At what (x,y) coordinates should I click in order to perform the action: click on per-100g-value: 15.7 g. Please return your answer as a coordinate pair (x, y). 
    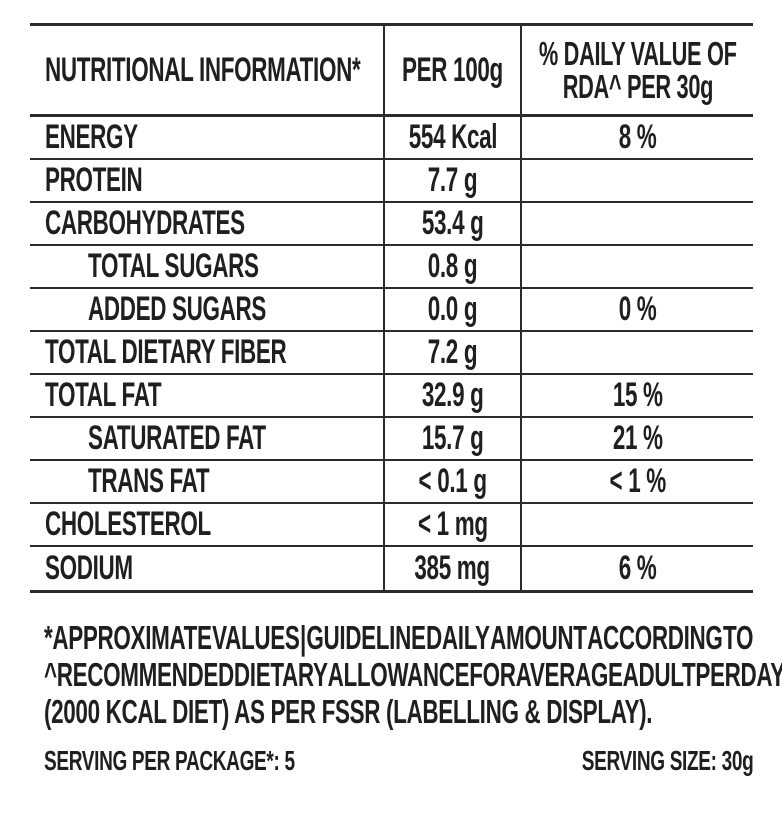
    Looking at the image, I should click on (452, 438).